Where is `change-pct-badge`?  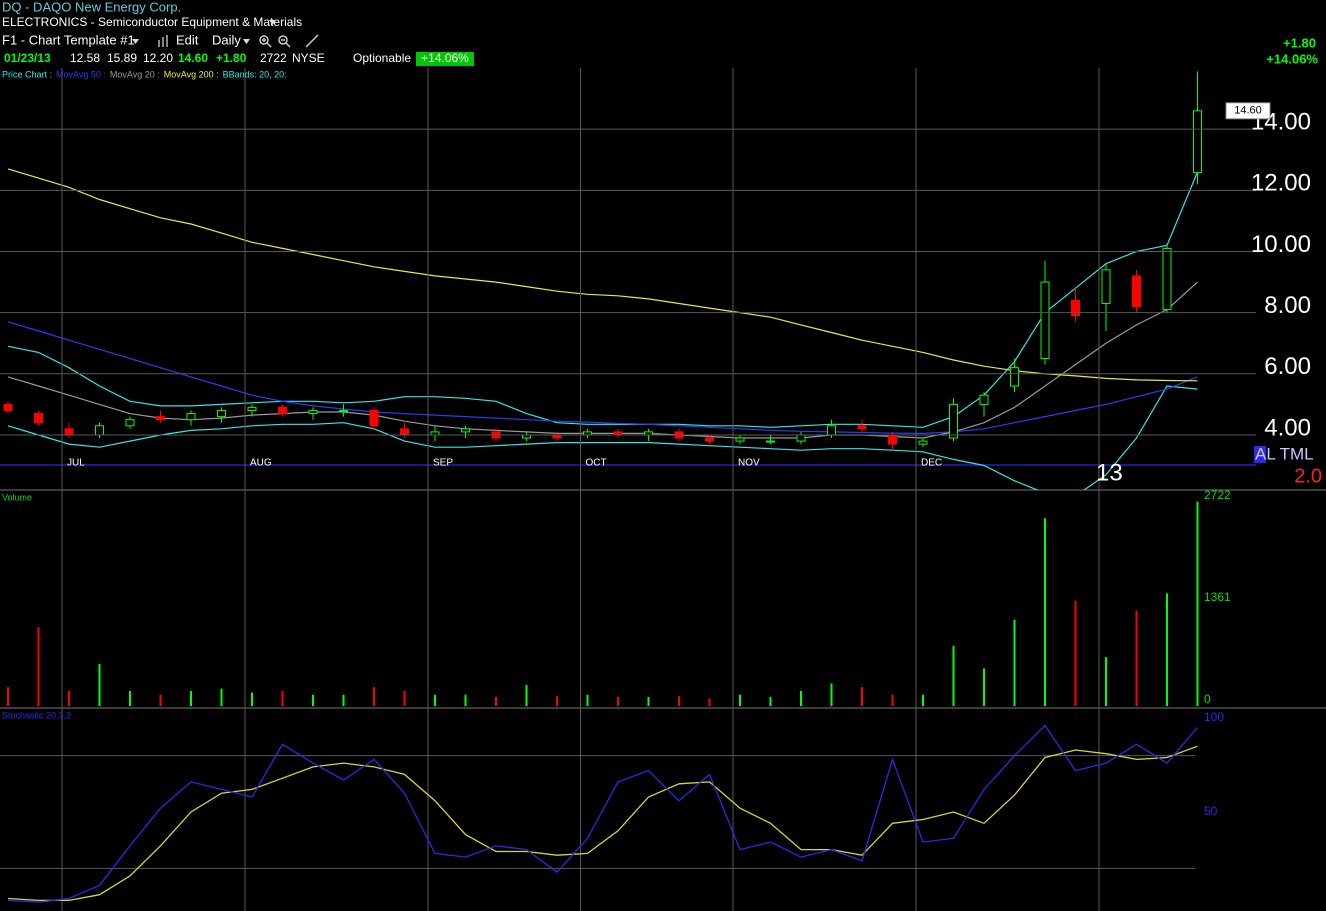 change-pct-badge is located at coordinates (445, 59).